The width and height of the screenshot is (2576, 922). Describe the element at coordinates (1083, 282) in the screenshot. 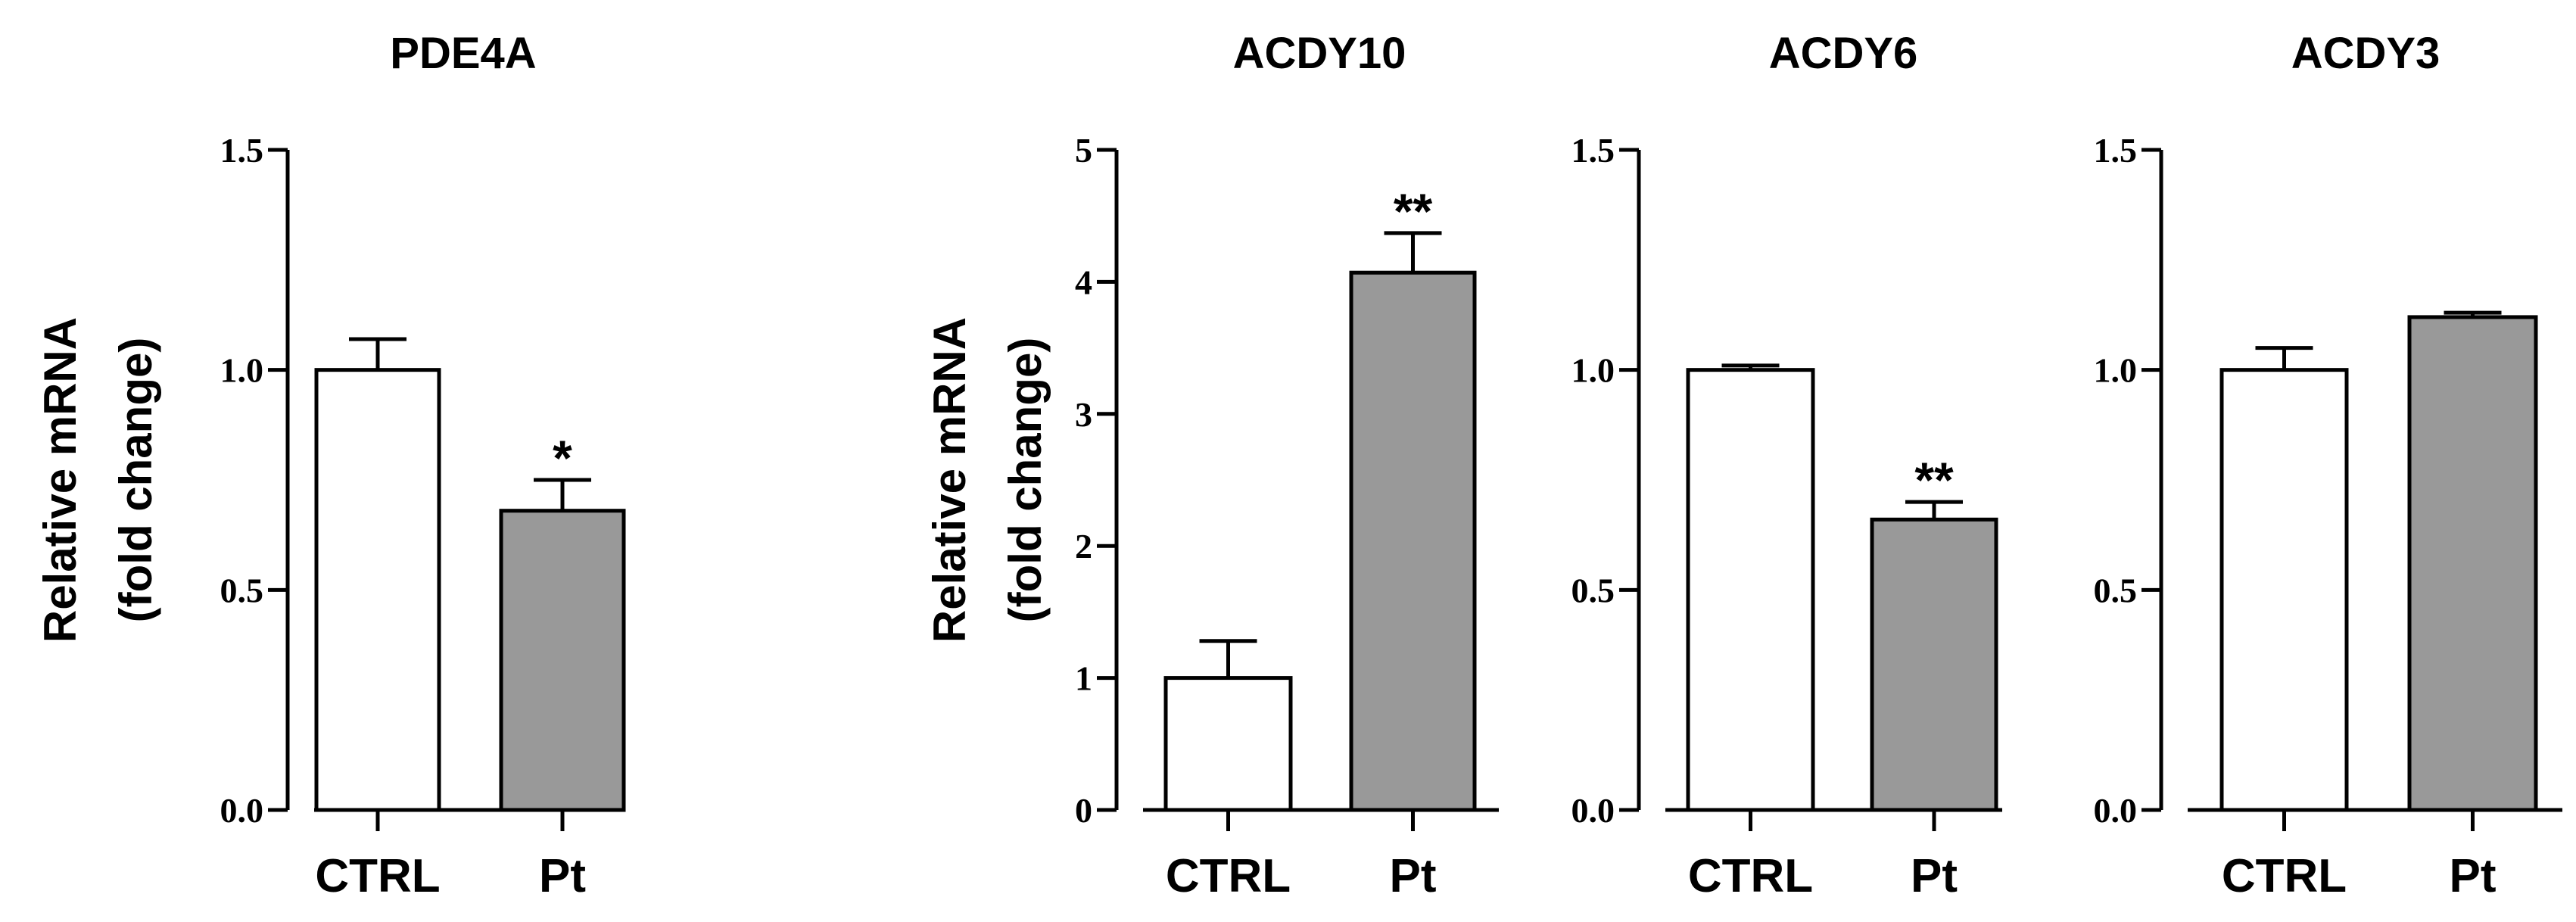

I see `y-tick-label: 4` at that location.